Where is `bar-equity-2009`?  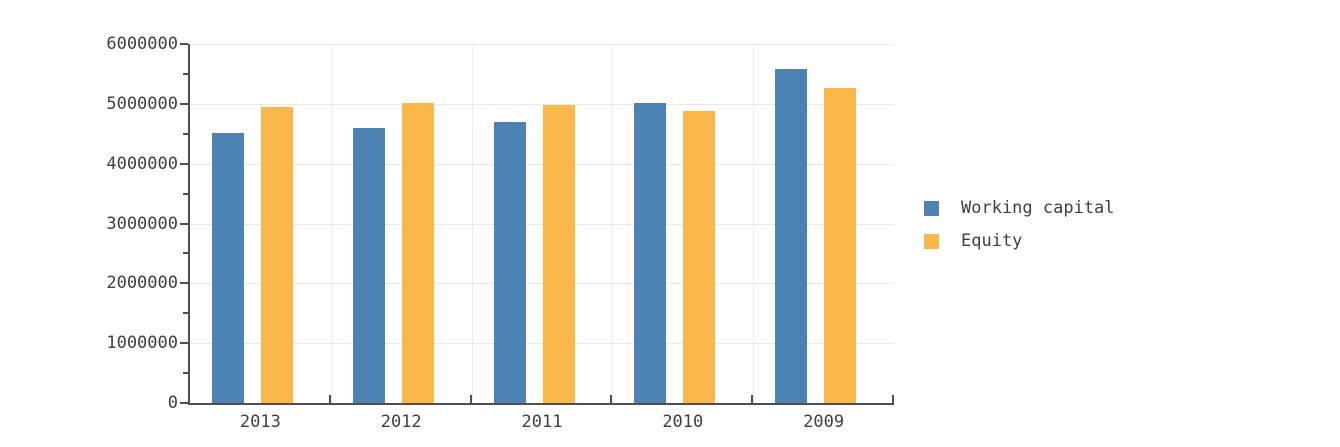
bar-equity-2009 is located at coordinates (840, 245).